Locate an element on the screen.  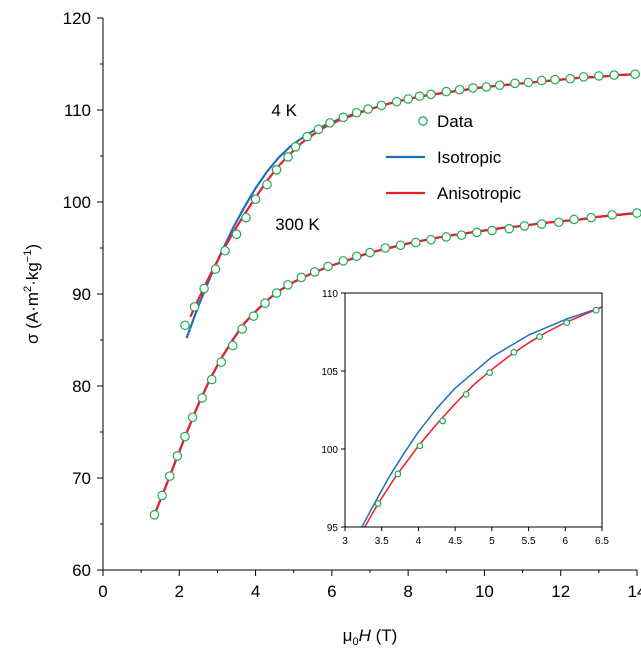
x-axis-title: μ0H (T) is located at coordinates (370, 637).